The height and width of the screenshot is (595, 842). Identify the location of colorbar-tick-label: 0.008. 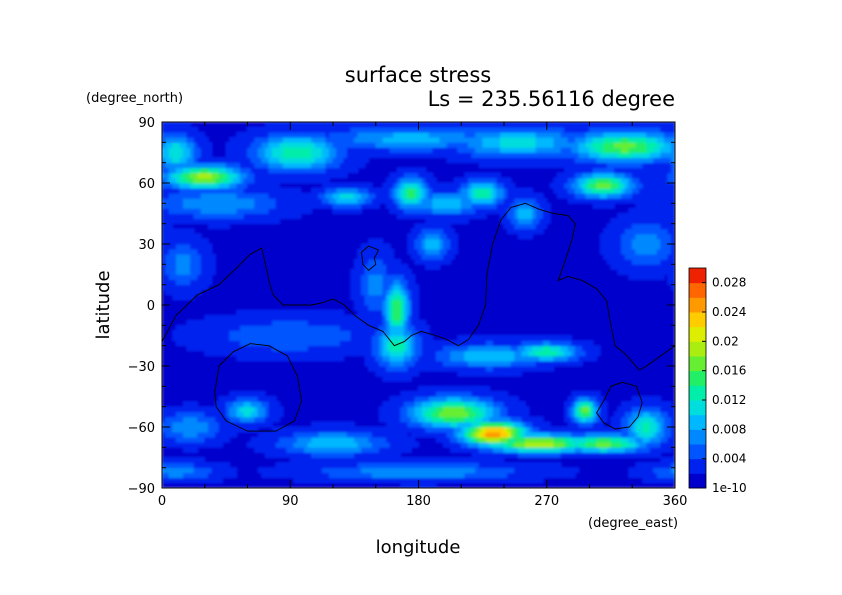
(729, 429).